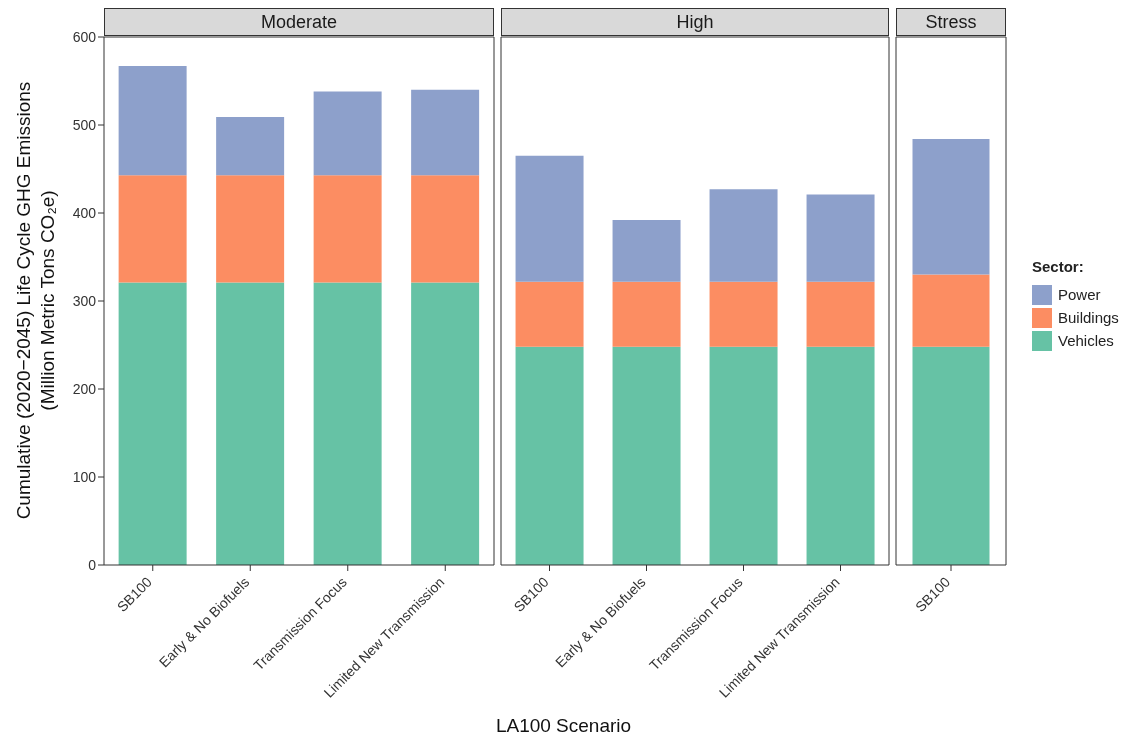 This screenshot has width=1135, height=754. I want to click on y-tick-label: 100, so click(84, 476).